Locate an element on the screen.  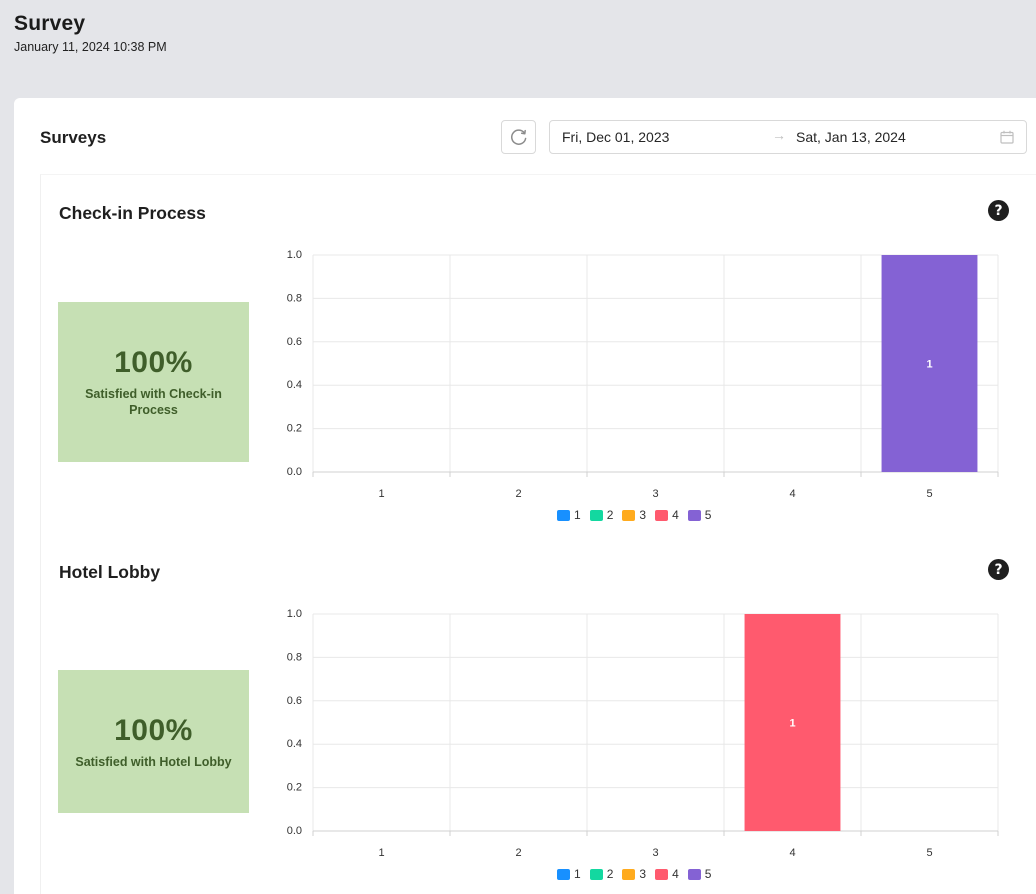
survey-title: Check-in Process is located at coordinates (132, 213).